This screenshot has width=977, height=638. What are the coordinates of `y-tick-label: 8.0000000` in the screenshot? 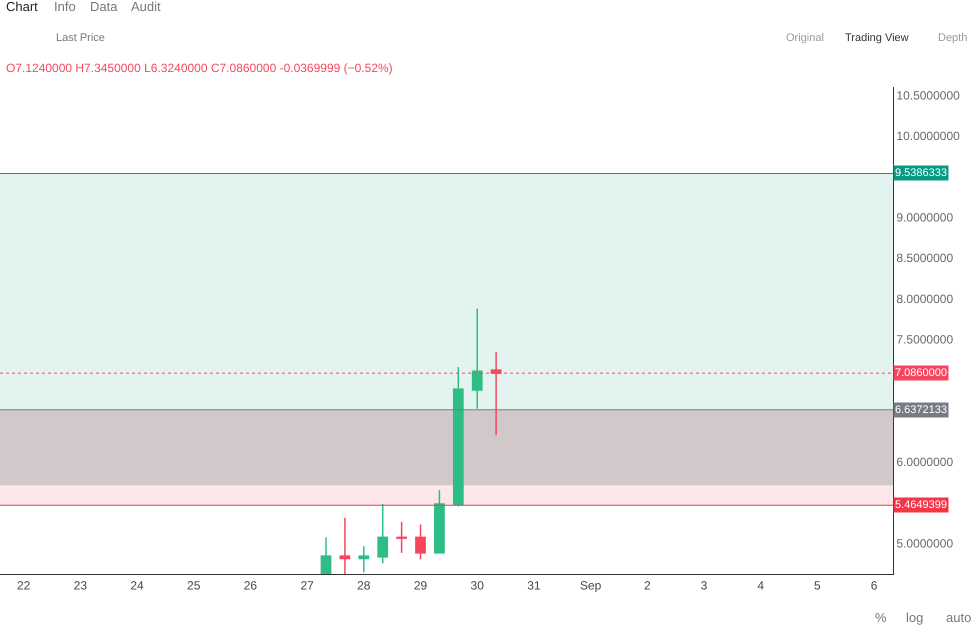 It's located at (925, 299).